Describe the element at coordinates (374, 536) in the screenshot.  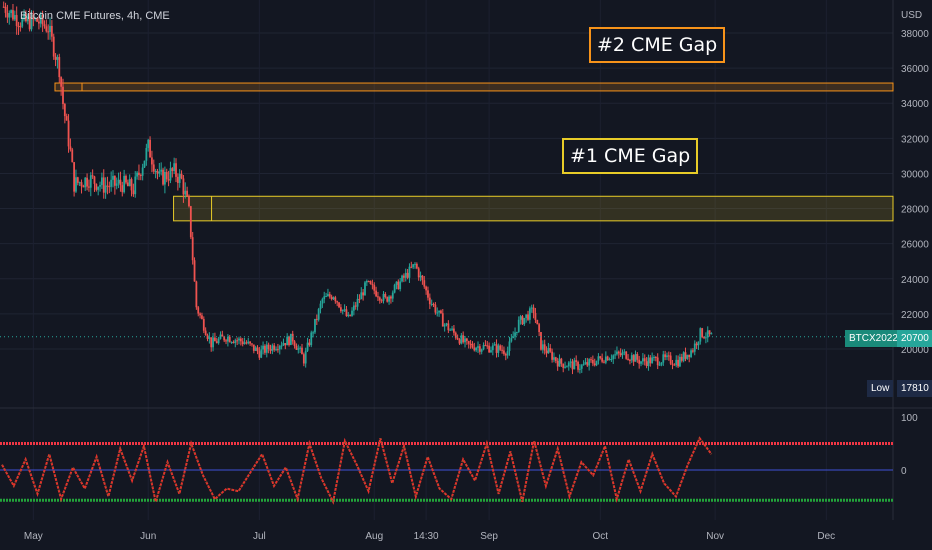
I see `x-tick-label: Aug` at that location.